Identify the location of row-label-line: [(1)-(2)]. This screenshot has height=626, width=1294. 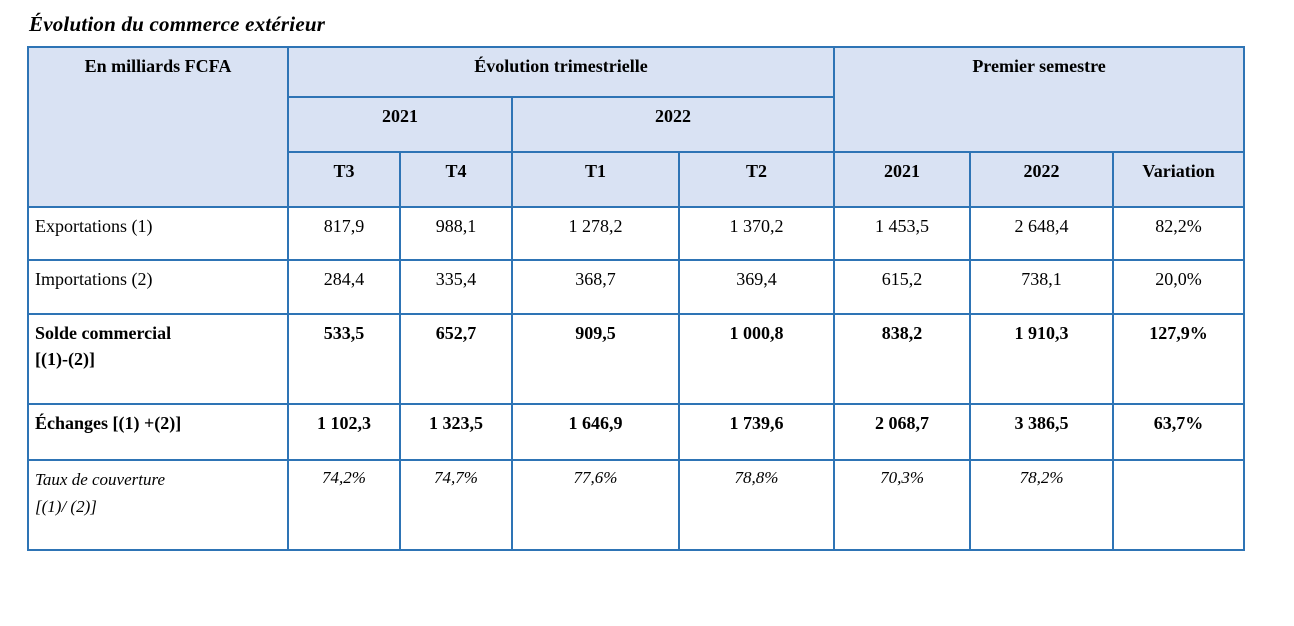
(65, 359).